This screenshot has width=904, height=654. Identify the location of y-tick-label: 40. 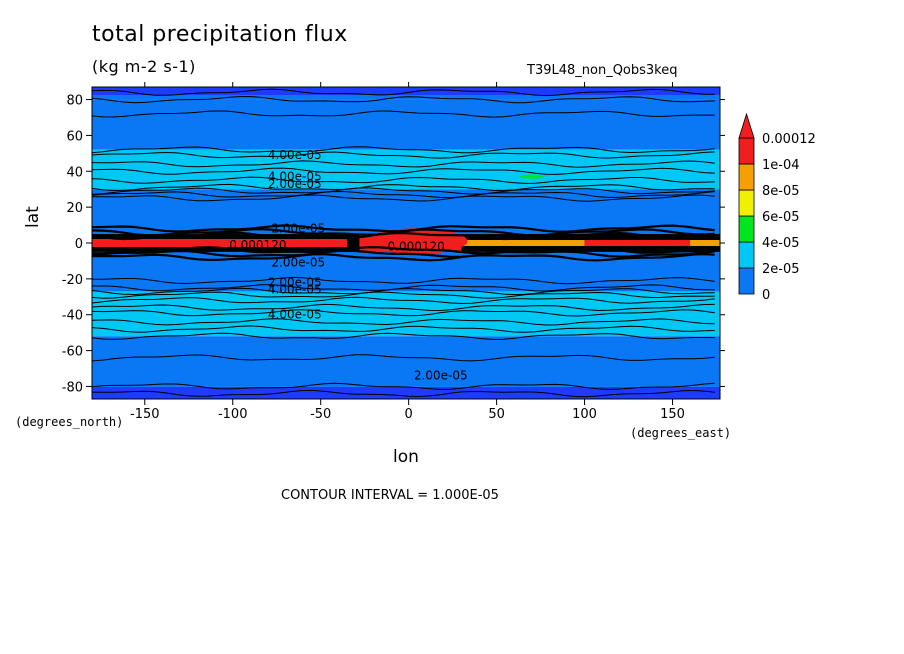
(74, 172).